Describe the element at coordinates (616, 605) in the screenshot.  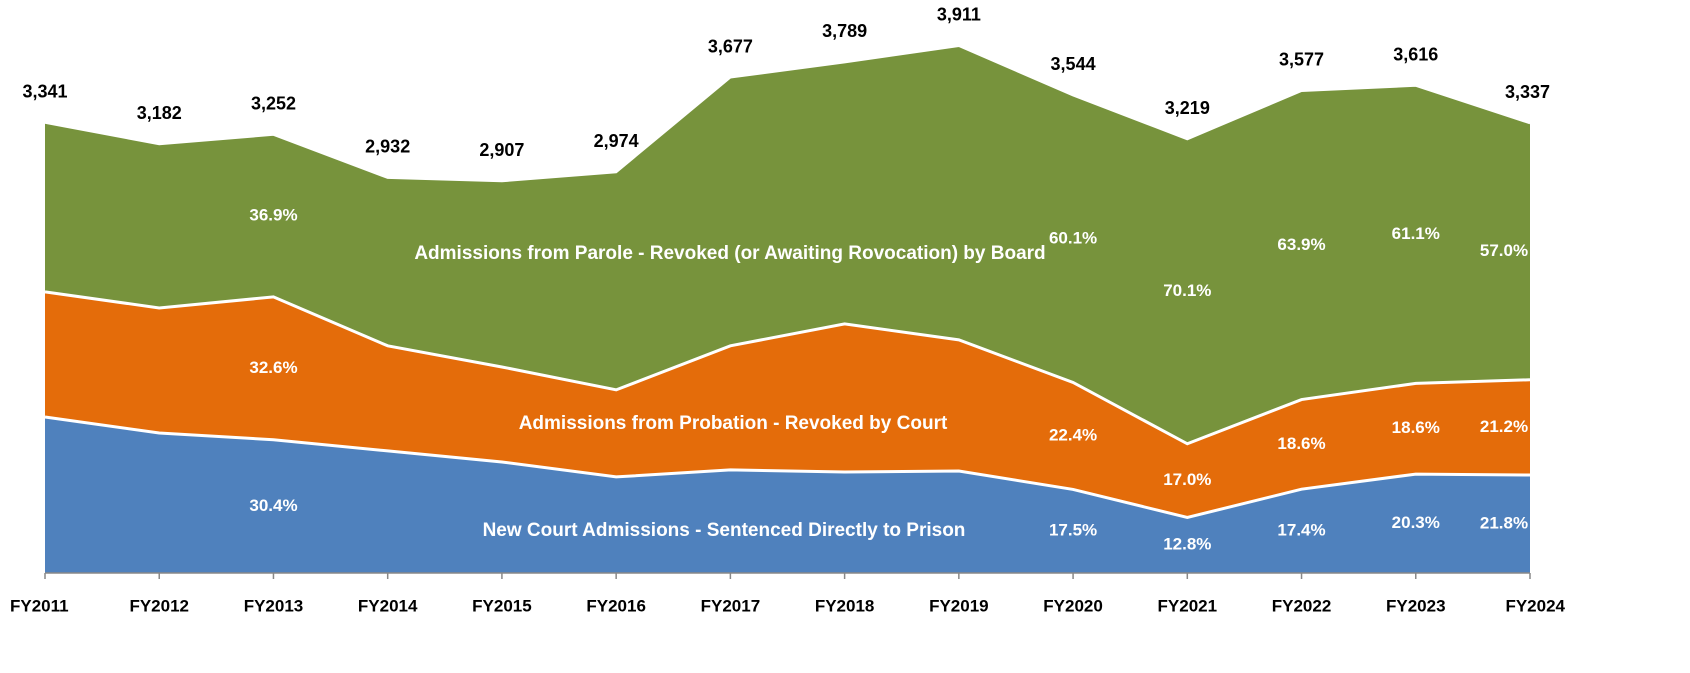
I see `x-tick-label: FY2016` at that location.